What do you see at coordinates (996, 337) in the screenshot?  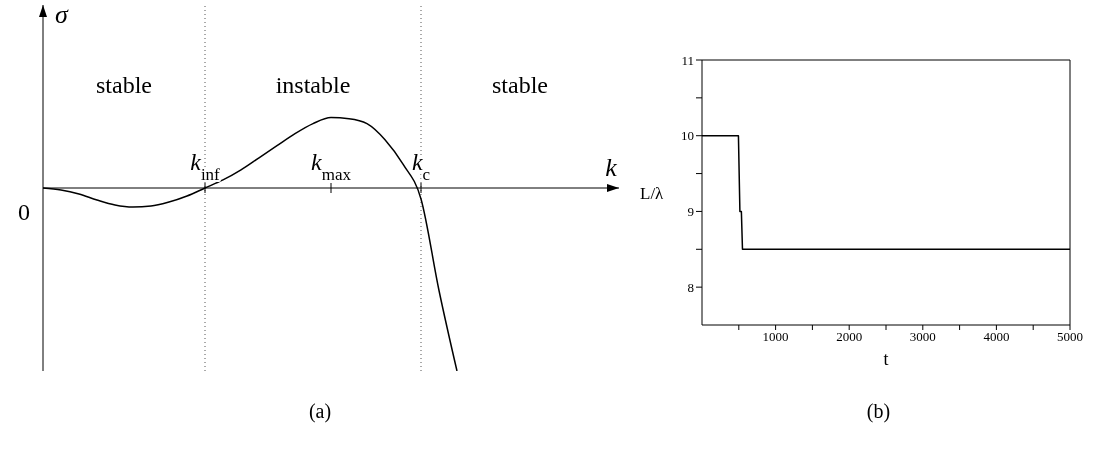 I see `x-tick-label: 4000` at bounding box center [996, 337].